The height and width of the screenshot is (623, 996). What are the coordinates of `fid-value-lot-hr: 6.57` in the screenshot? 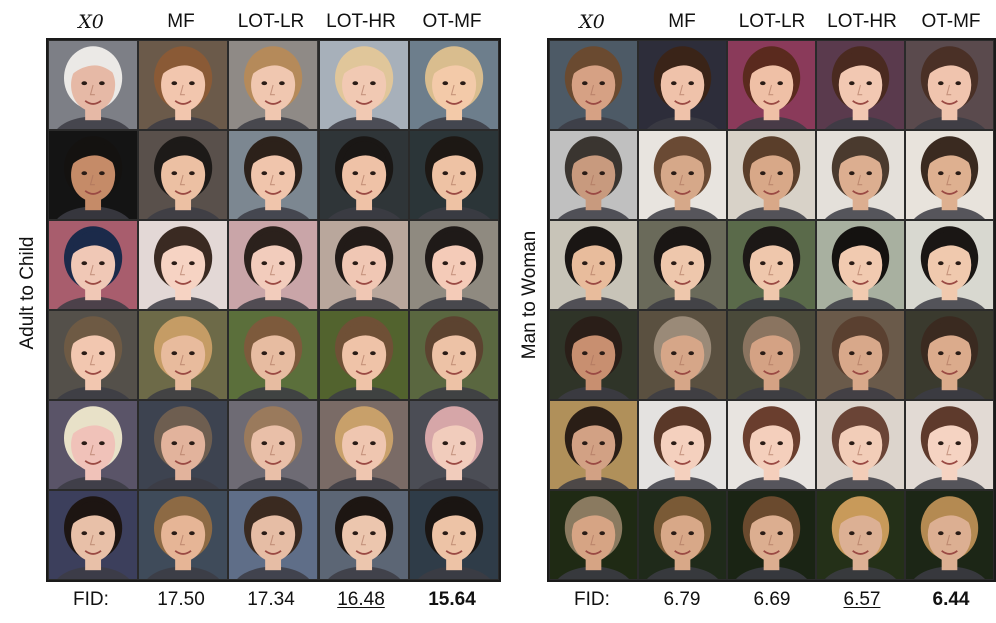 It's located at (862, 599).